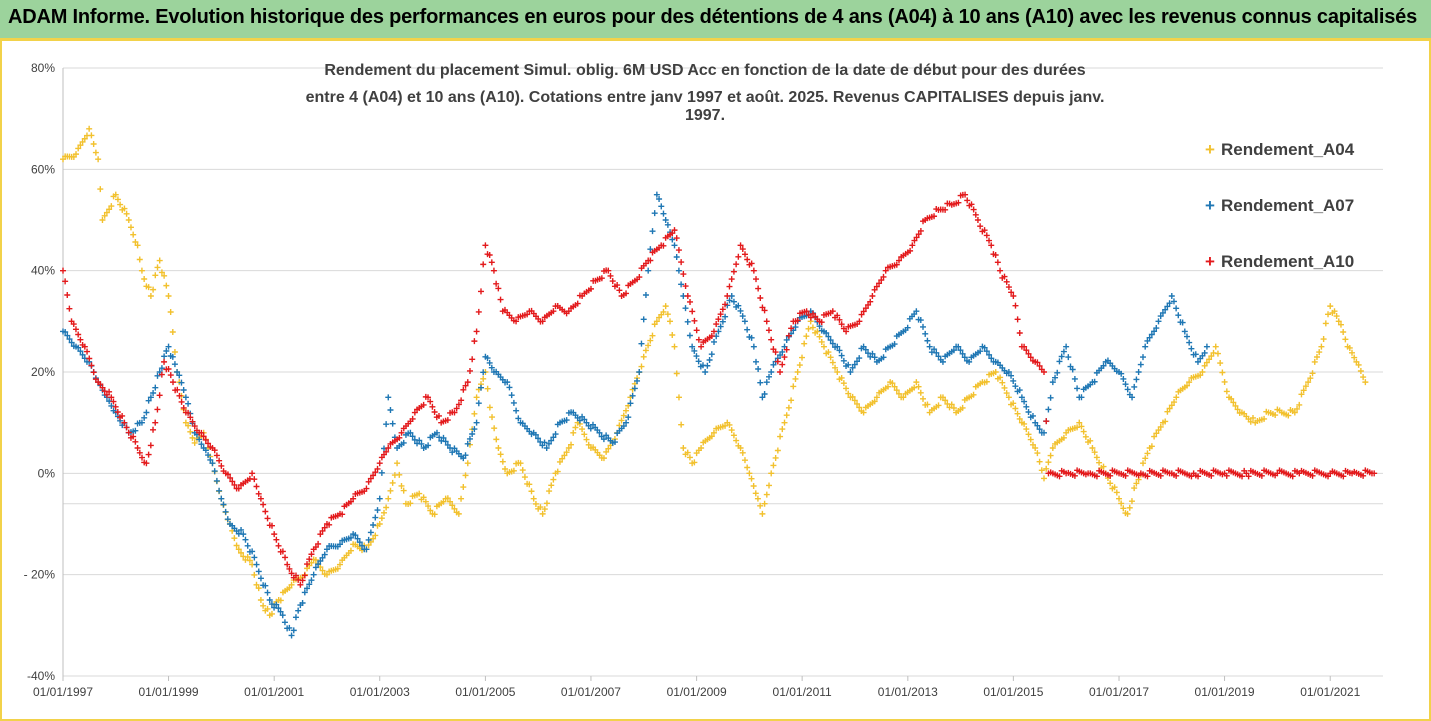  Describe the element at coordinates (43, 271) in the screenshot. I see `y-tick-label: 40%` at that location.